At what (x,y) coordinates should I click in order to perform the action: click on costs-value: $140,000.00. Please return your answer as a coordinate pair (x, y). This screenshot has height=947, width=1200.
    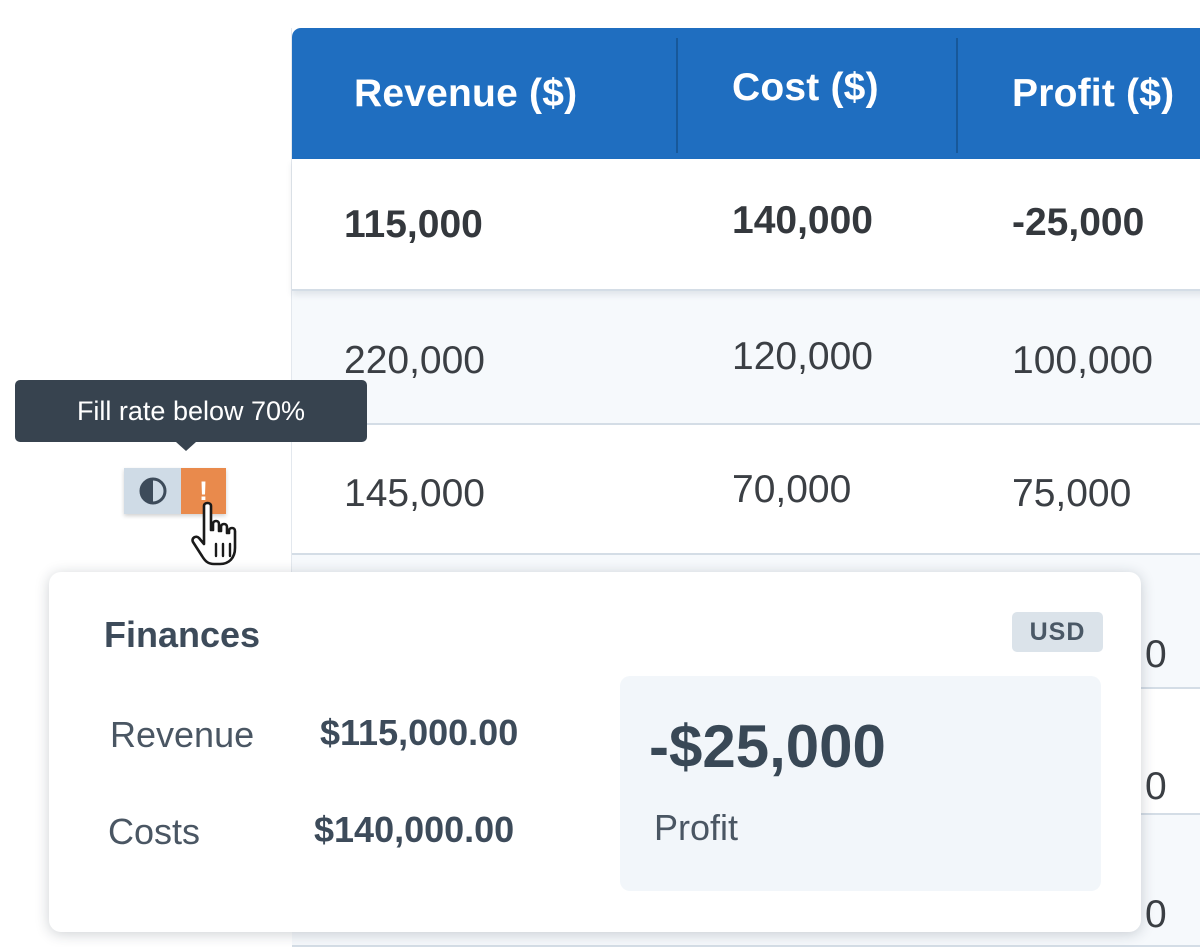
    Looking at the image, I should click on (414, 829).